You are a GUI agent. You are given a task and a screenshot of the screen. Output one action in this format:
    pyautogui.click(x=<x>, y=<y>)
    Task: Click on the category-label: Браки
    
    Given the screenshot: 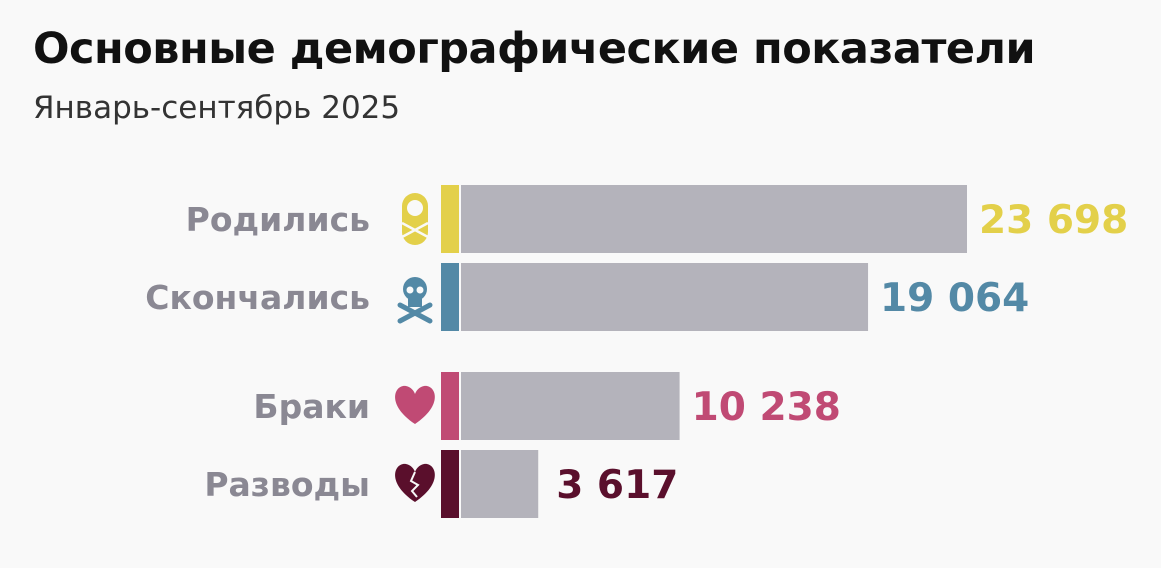 What is the action you would take?
    pyautogui.click(x=311, y=406)
    